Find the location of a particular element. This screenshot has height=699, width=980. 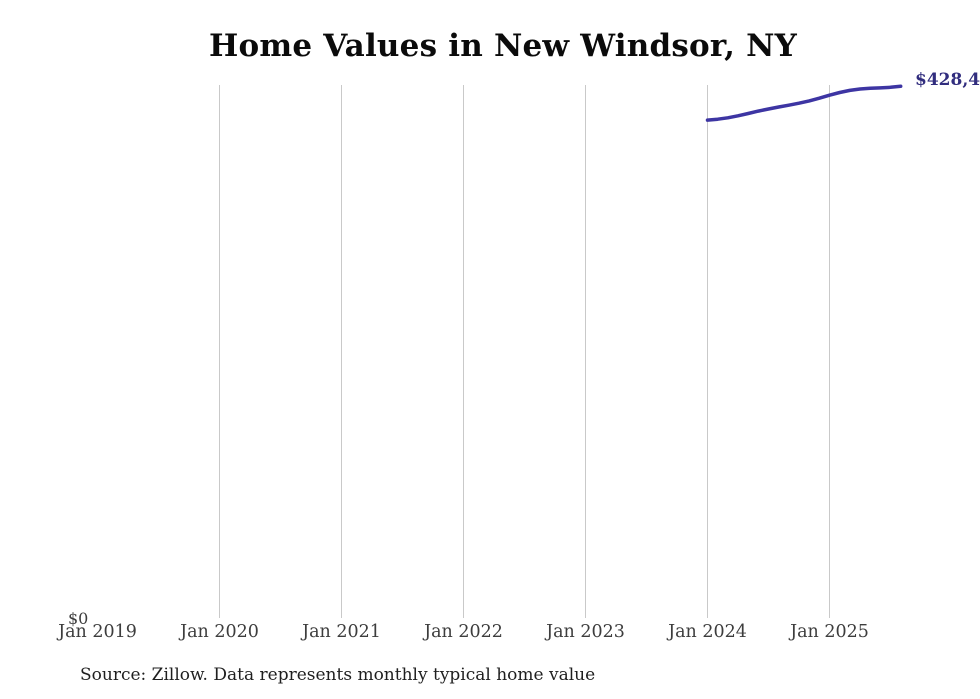

x-tick-label: Jan 2024 is located at coordinates (707, 632).